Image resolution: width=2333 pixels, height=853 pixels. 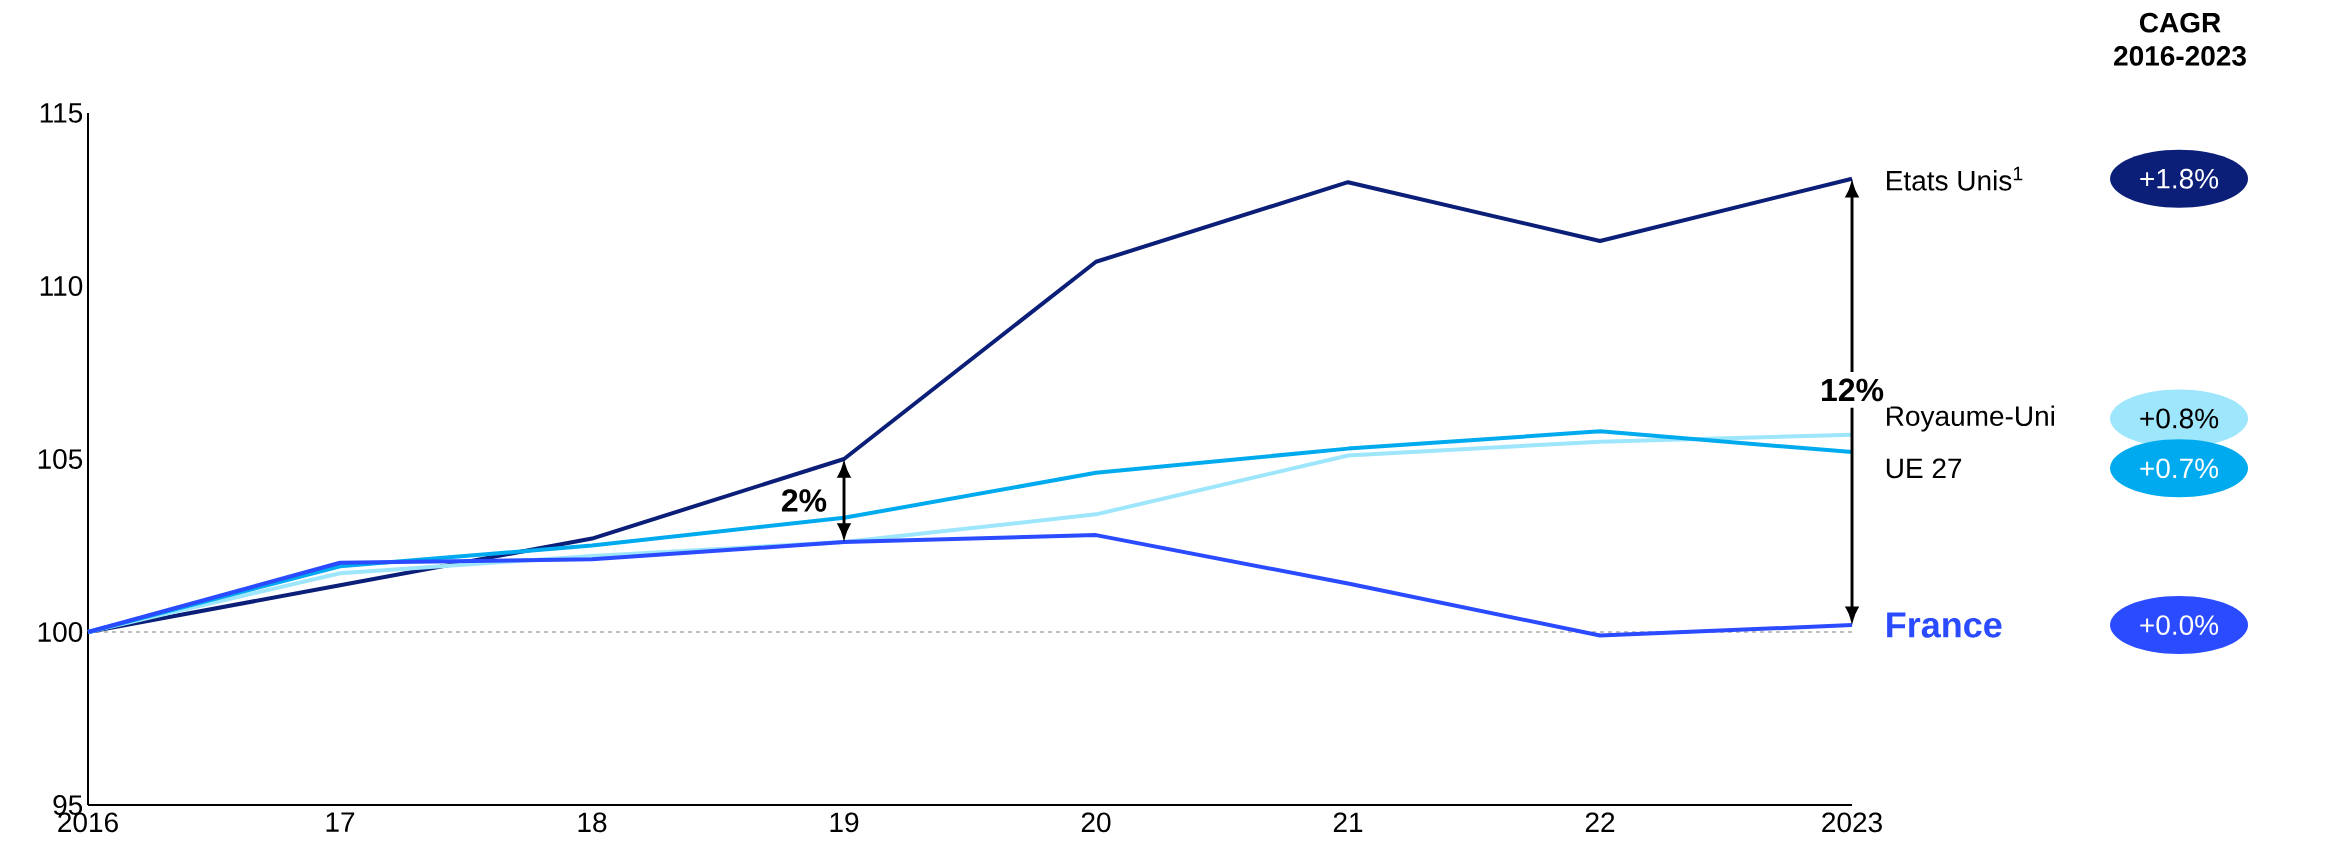 What do you see at coordinates (340, 822) in the screenshot?
I see `x-tick-label: 17` at bounding box center [340, 822].